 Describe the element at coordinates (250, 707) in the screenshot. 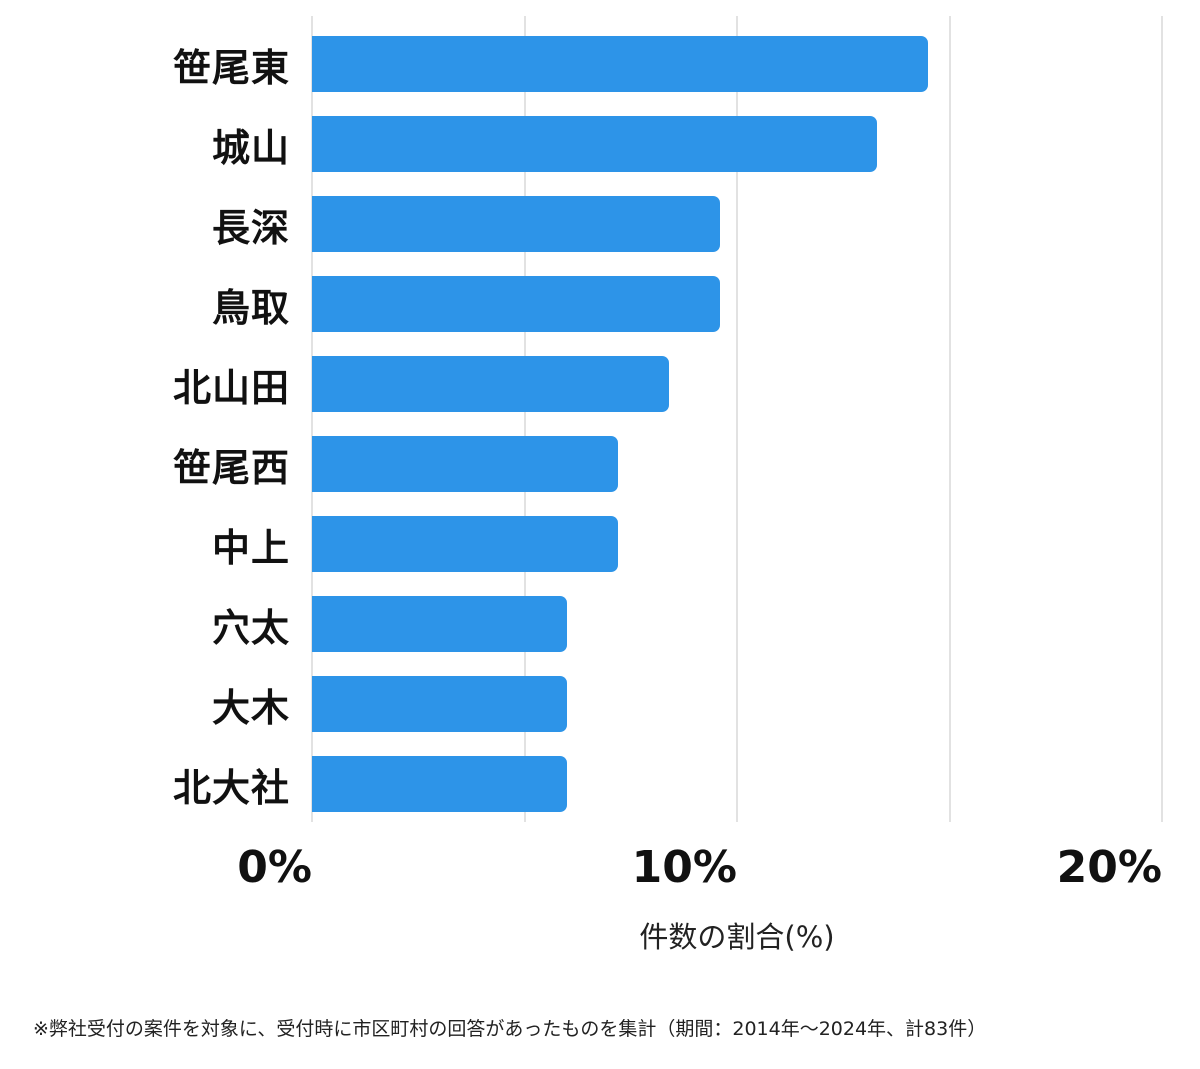

I see `category-label: 大木` at that location.